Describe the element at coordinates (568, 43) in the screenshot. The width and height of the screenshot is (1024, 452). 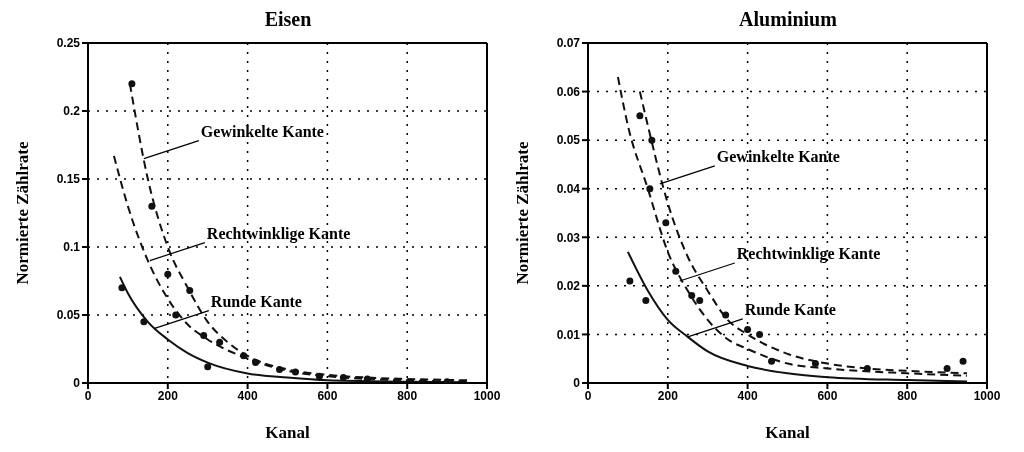
I see `y-tick-label: 0.07` at that location.